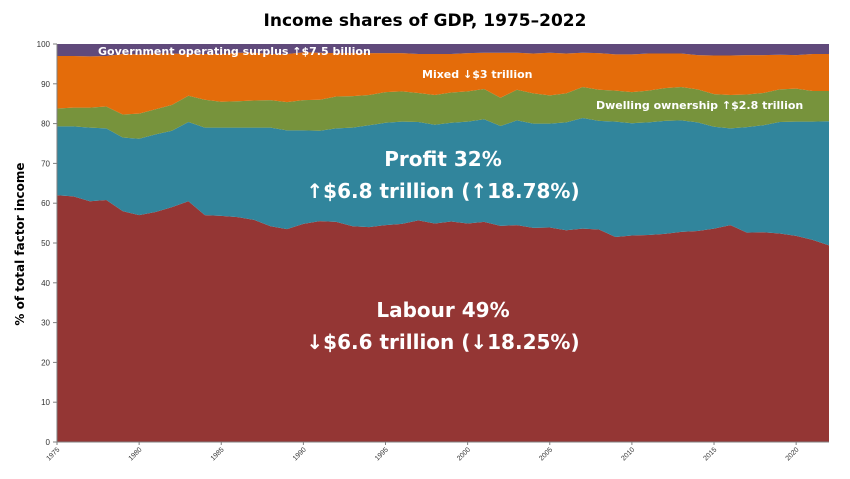 This screenshot has height=479, width=850. What do you see at coordinates (300, 454) in the screenshot?
I see `x-tick-label: 1990` at bounding box center [300, 454].